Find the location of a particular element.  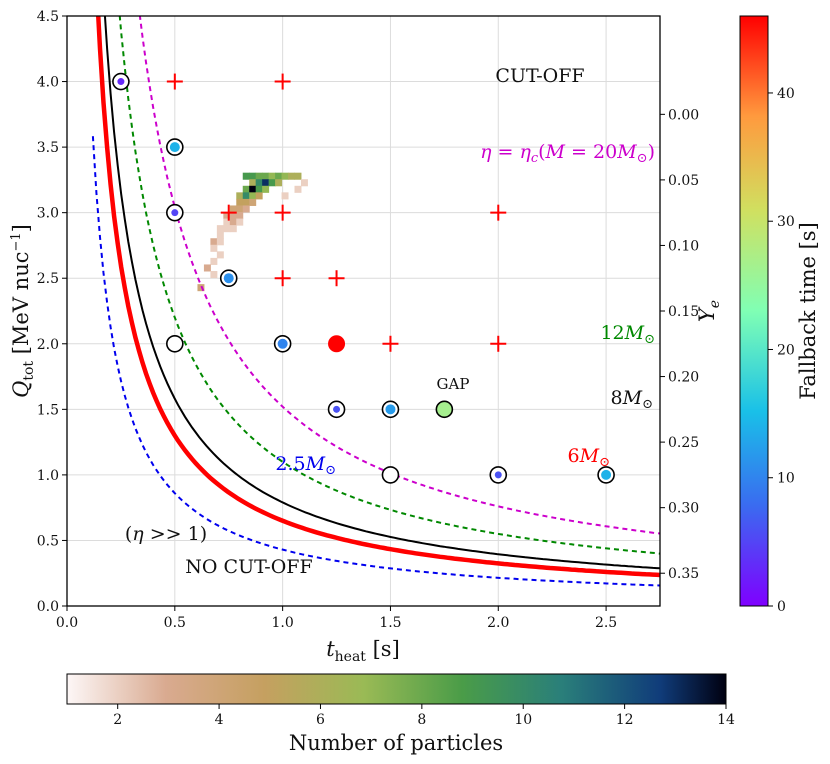

annotation-cutoff: CUT-OFF is located at coordinates (539, 76).